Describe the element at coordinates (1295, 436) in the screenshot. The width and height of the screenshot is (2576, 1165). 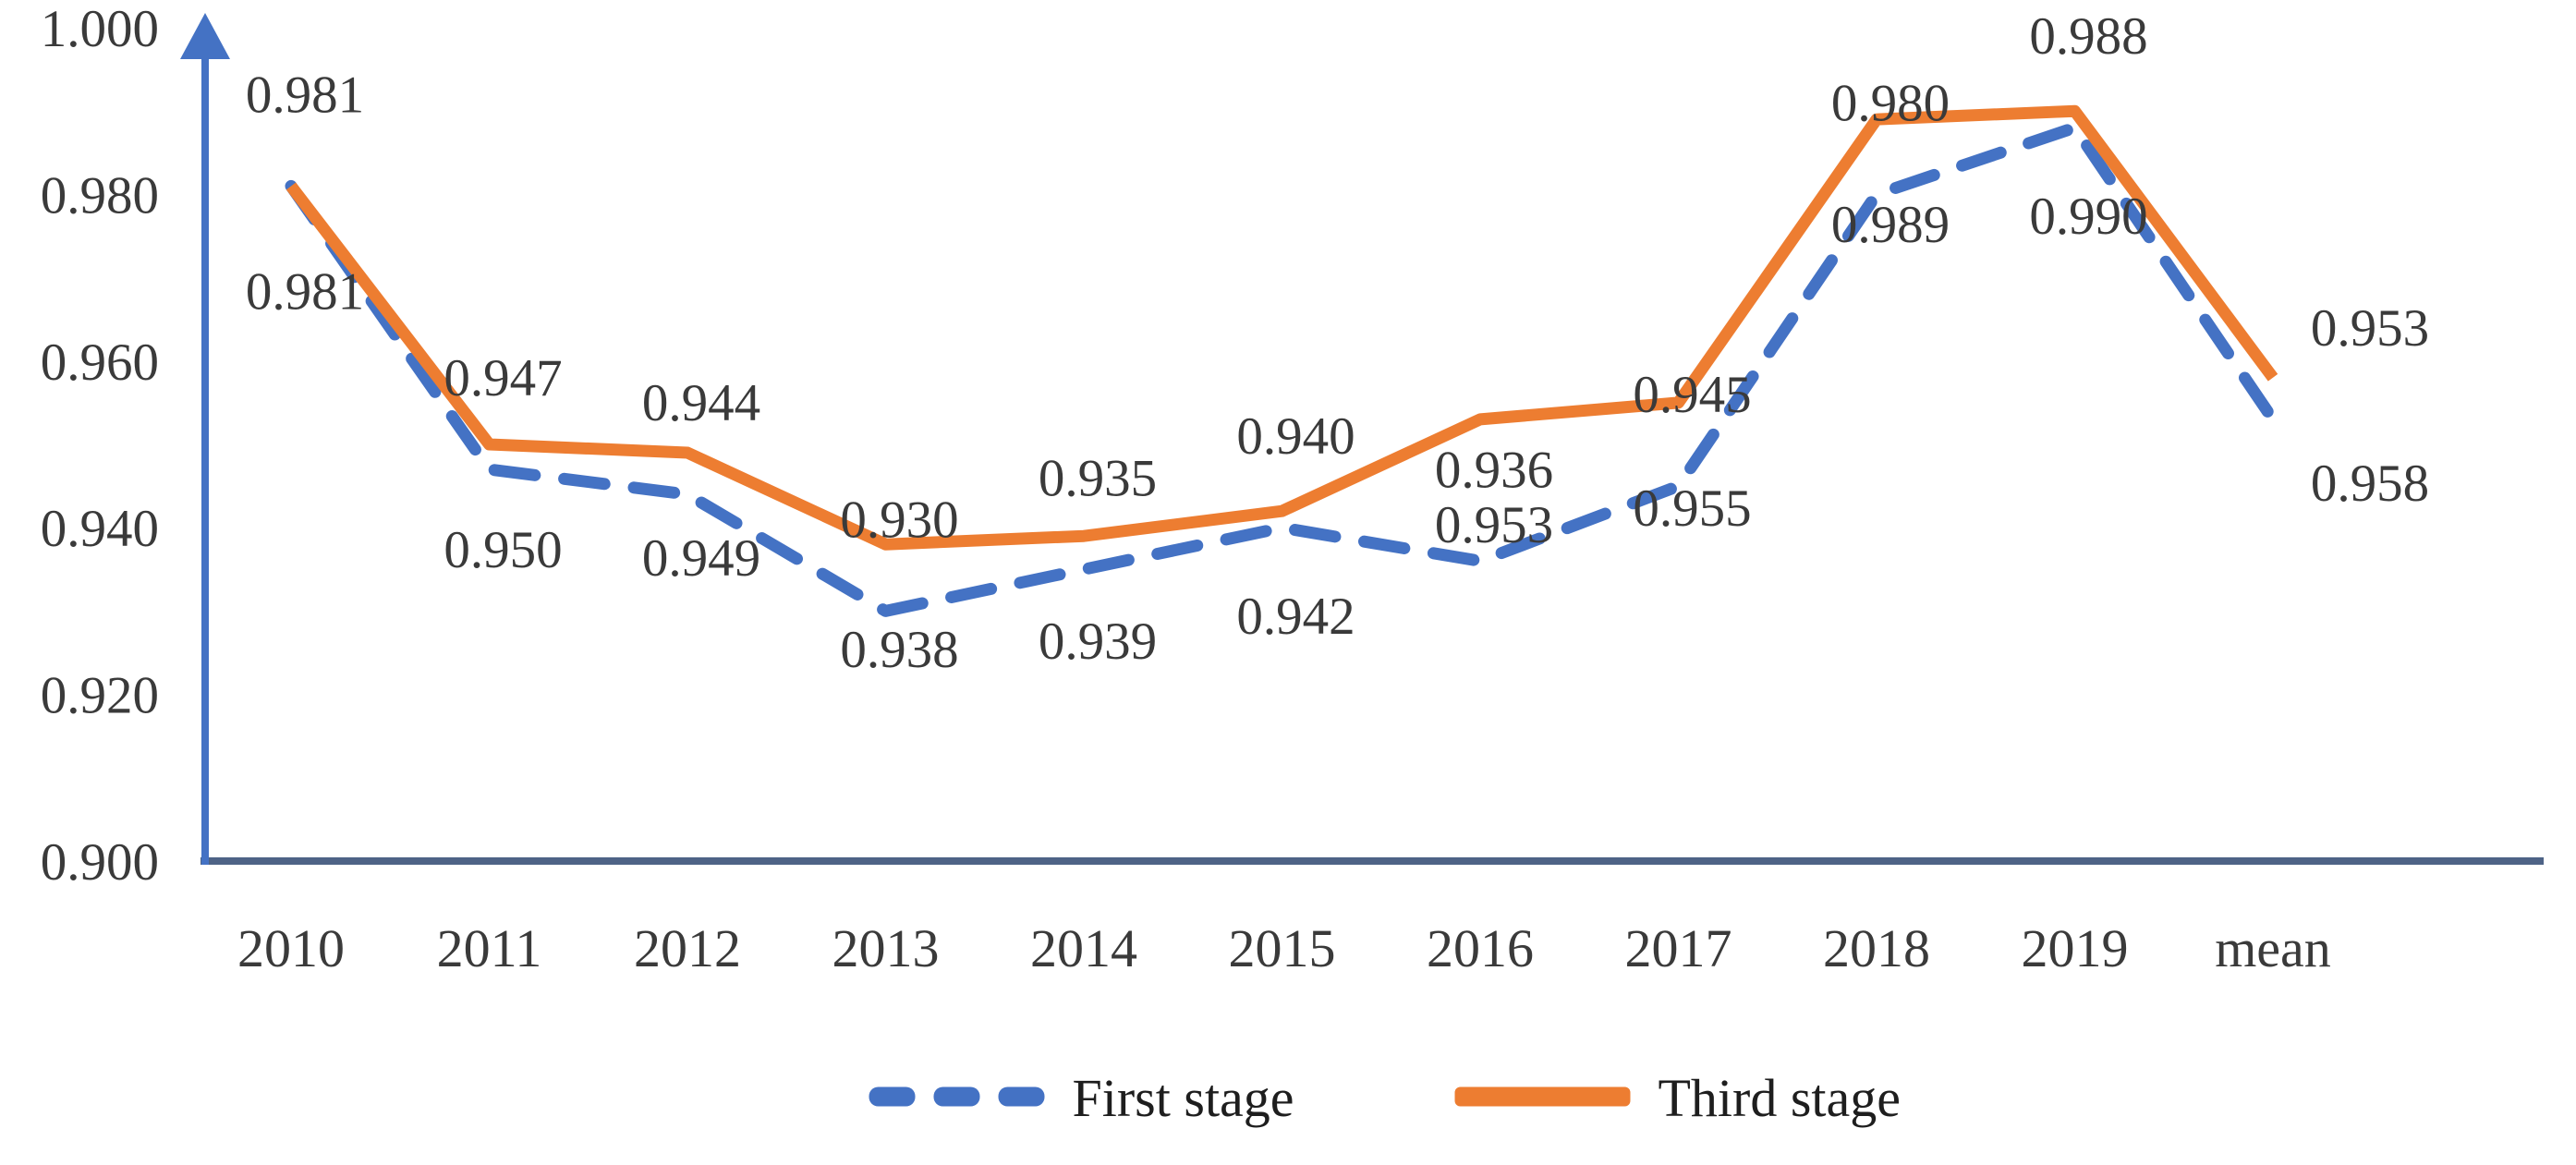
I see `data-label: 0.940` at that location.